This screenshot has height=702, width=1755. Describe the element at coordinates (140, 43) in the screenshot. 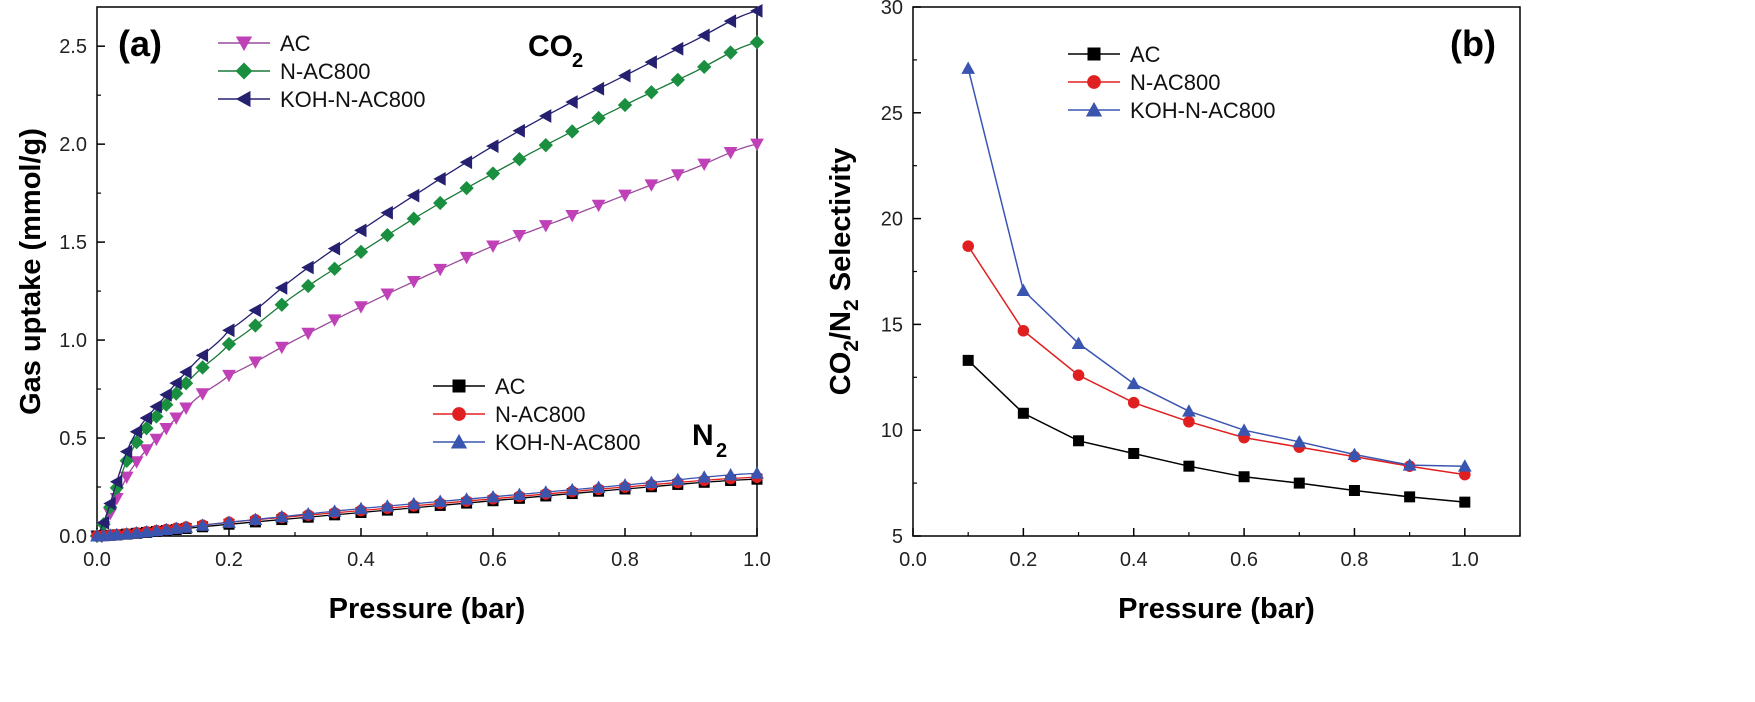

I see `panel-a-label: (a)` at that location.